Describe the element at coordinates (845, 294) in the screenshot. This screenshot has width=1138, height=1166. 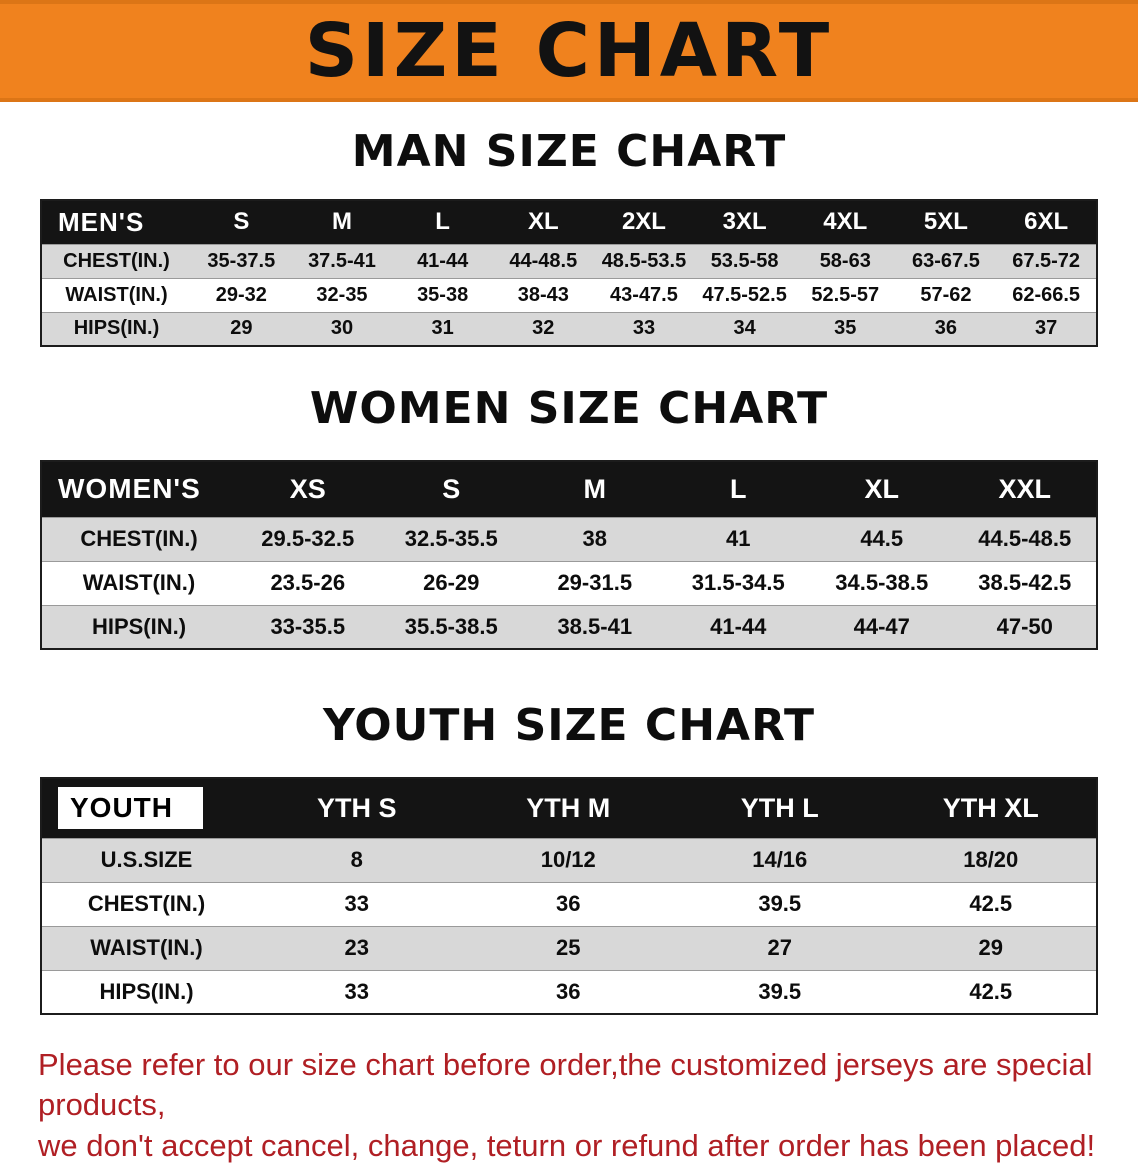
I see `cell: 52.5-57` at that location.